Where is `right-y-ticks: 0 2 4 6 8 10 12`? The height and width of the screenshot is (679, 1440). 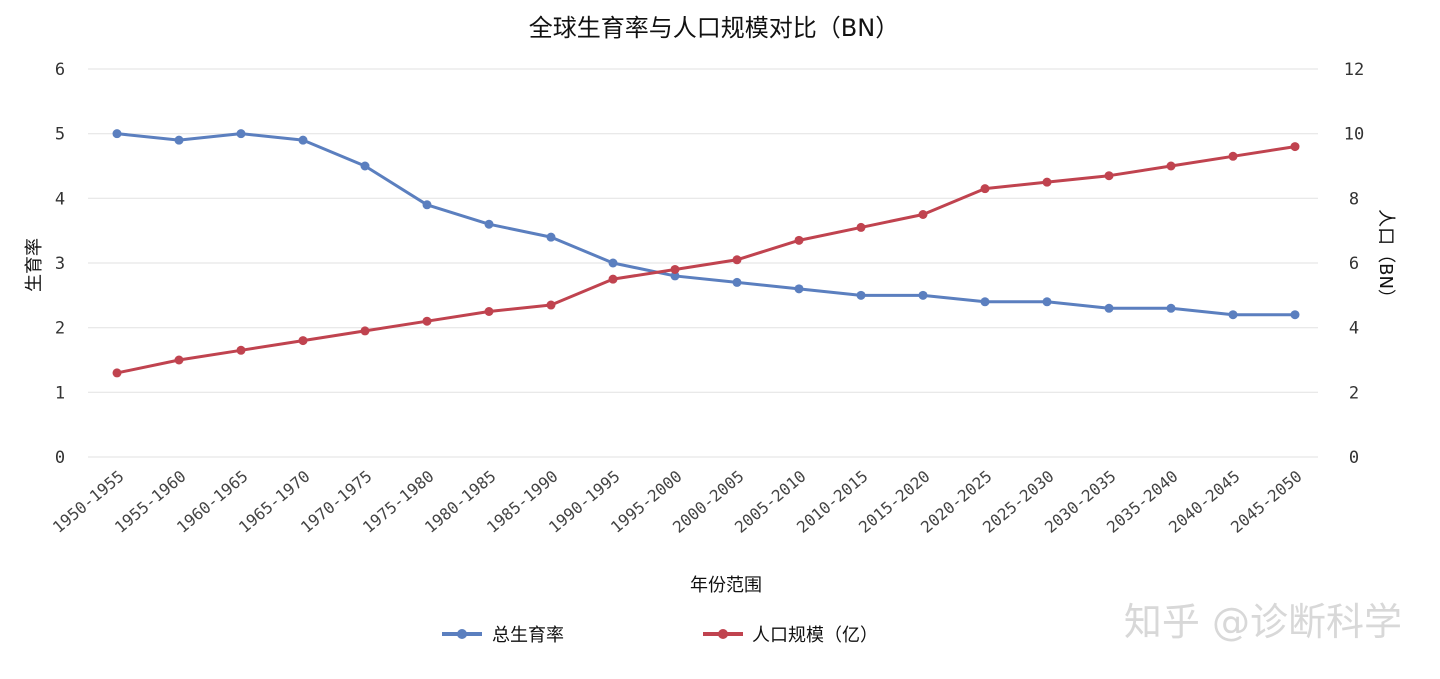
right-y-ticks: 0 2 4 6 8 10 12 is located at coordinates (1354, 264).